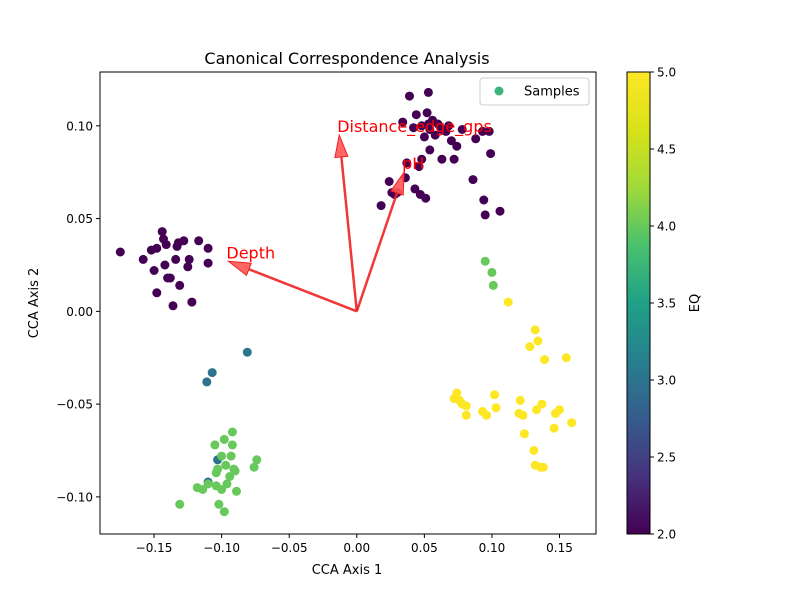 The width and height of the screenshot is (800, 600). Describe the element at coordinates (424, 548) in the screenshot. I see `x-tick-label: 0.05` at that location.